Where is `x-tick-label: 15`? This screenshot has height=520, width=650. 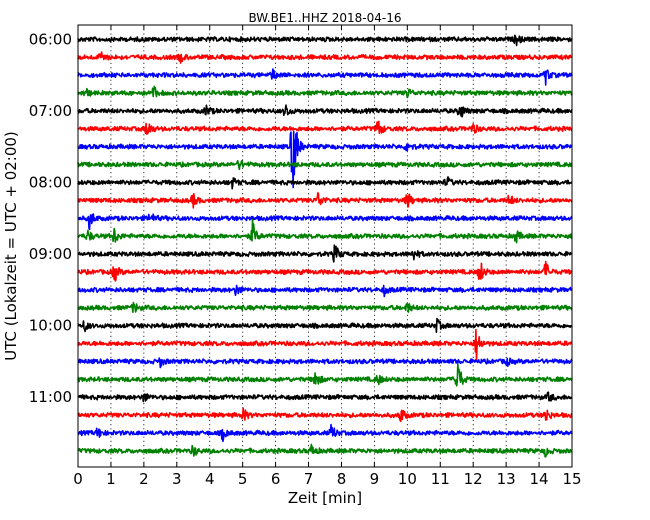 x-tick-label: 15 is located at coordinates (571, 479).